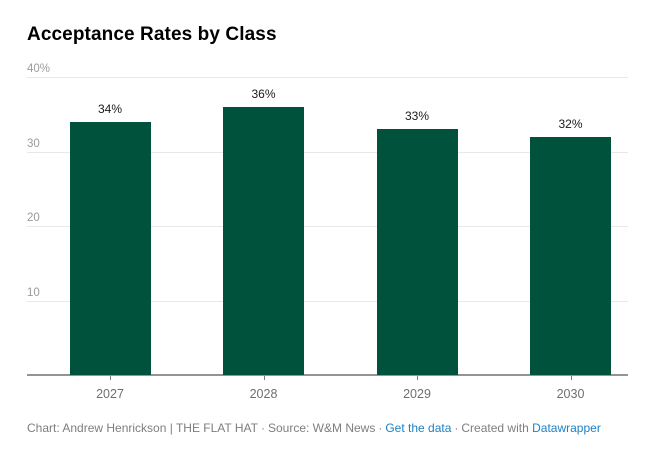  What do you see at coordinates (327, 375) in the screenshot?
I see `x-axis-line` at bounding box center [327, 375].